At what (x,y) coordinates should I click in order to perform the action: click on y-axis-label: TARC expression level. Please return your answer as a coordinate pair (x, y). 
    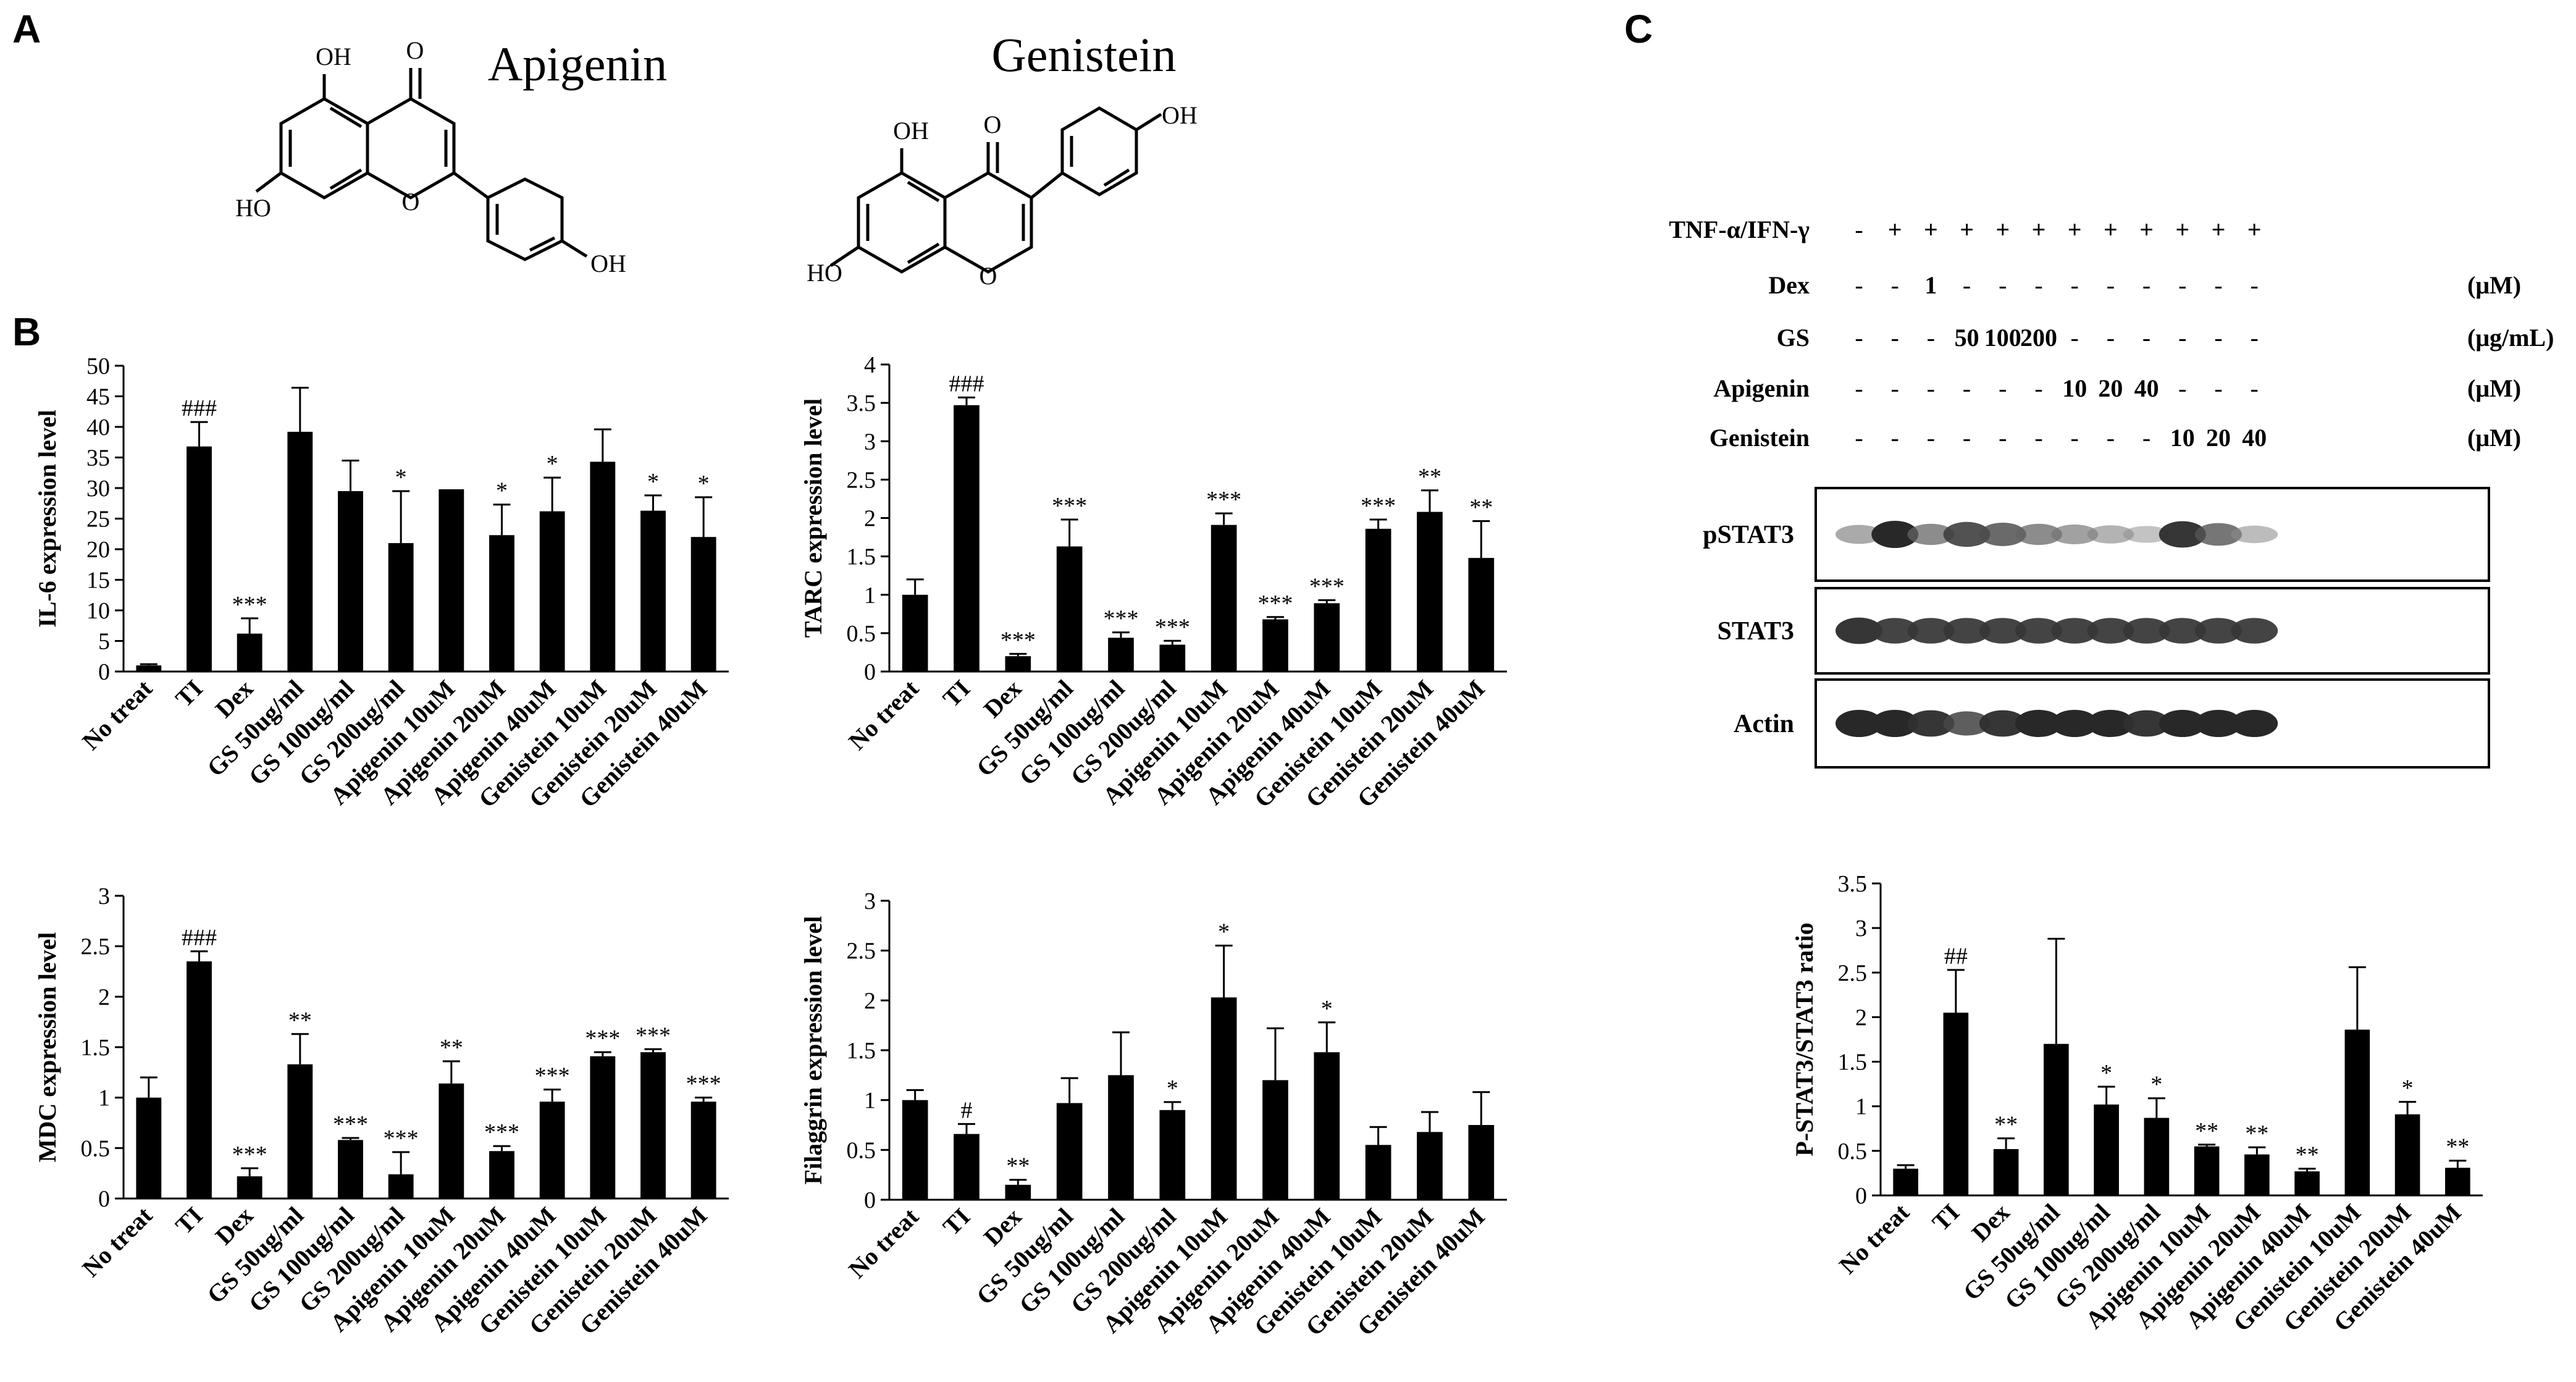
    Looking at the image, I should click on (813, 518).